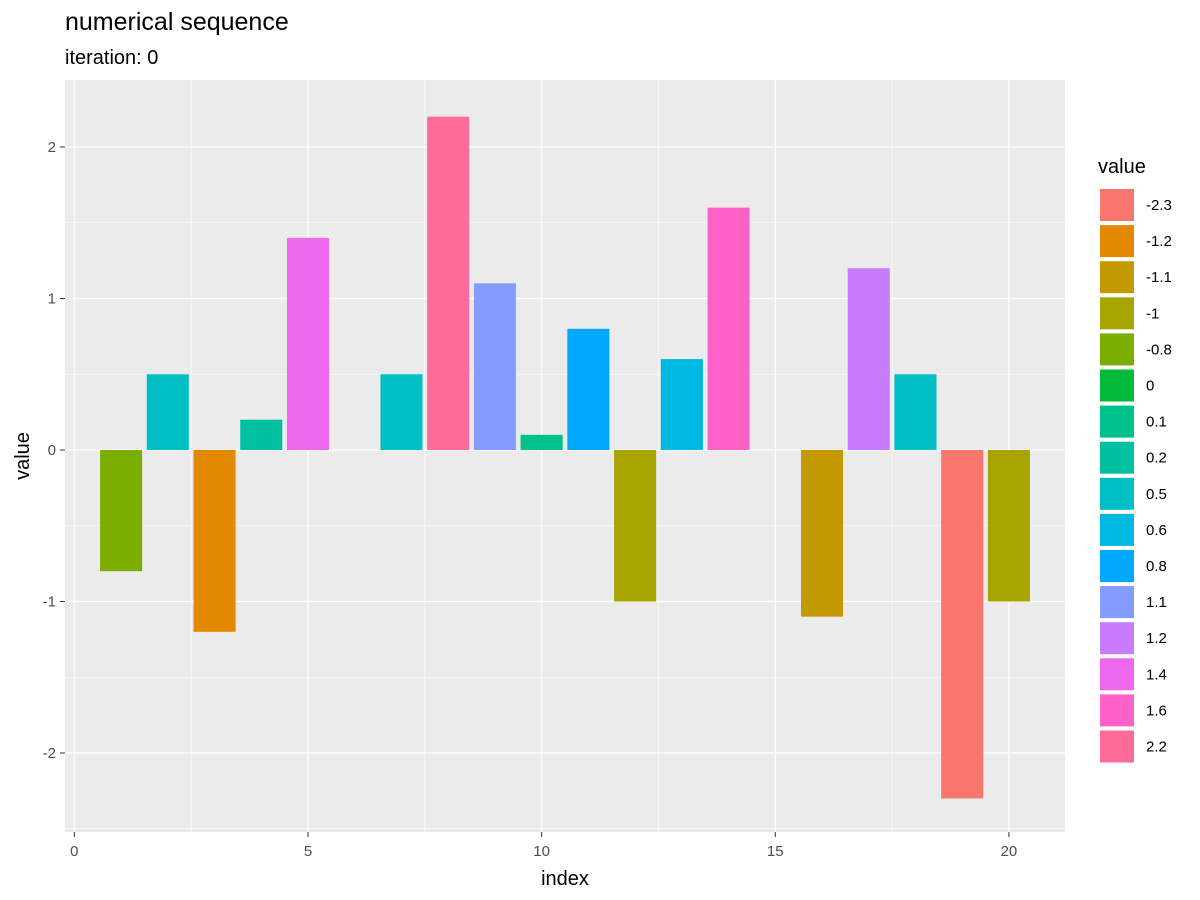 The image size is (1200, 900). I want to click on legend-label: 1.2, so click(1156, 638).